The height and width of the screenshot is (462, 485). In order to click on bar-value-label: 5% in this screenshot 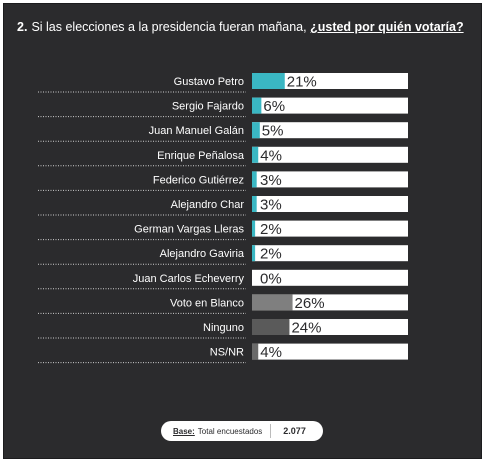, I will do `click(273, 131)`.